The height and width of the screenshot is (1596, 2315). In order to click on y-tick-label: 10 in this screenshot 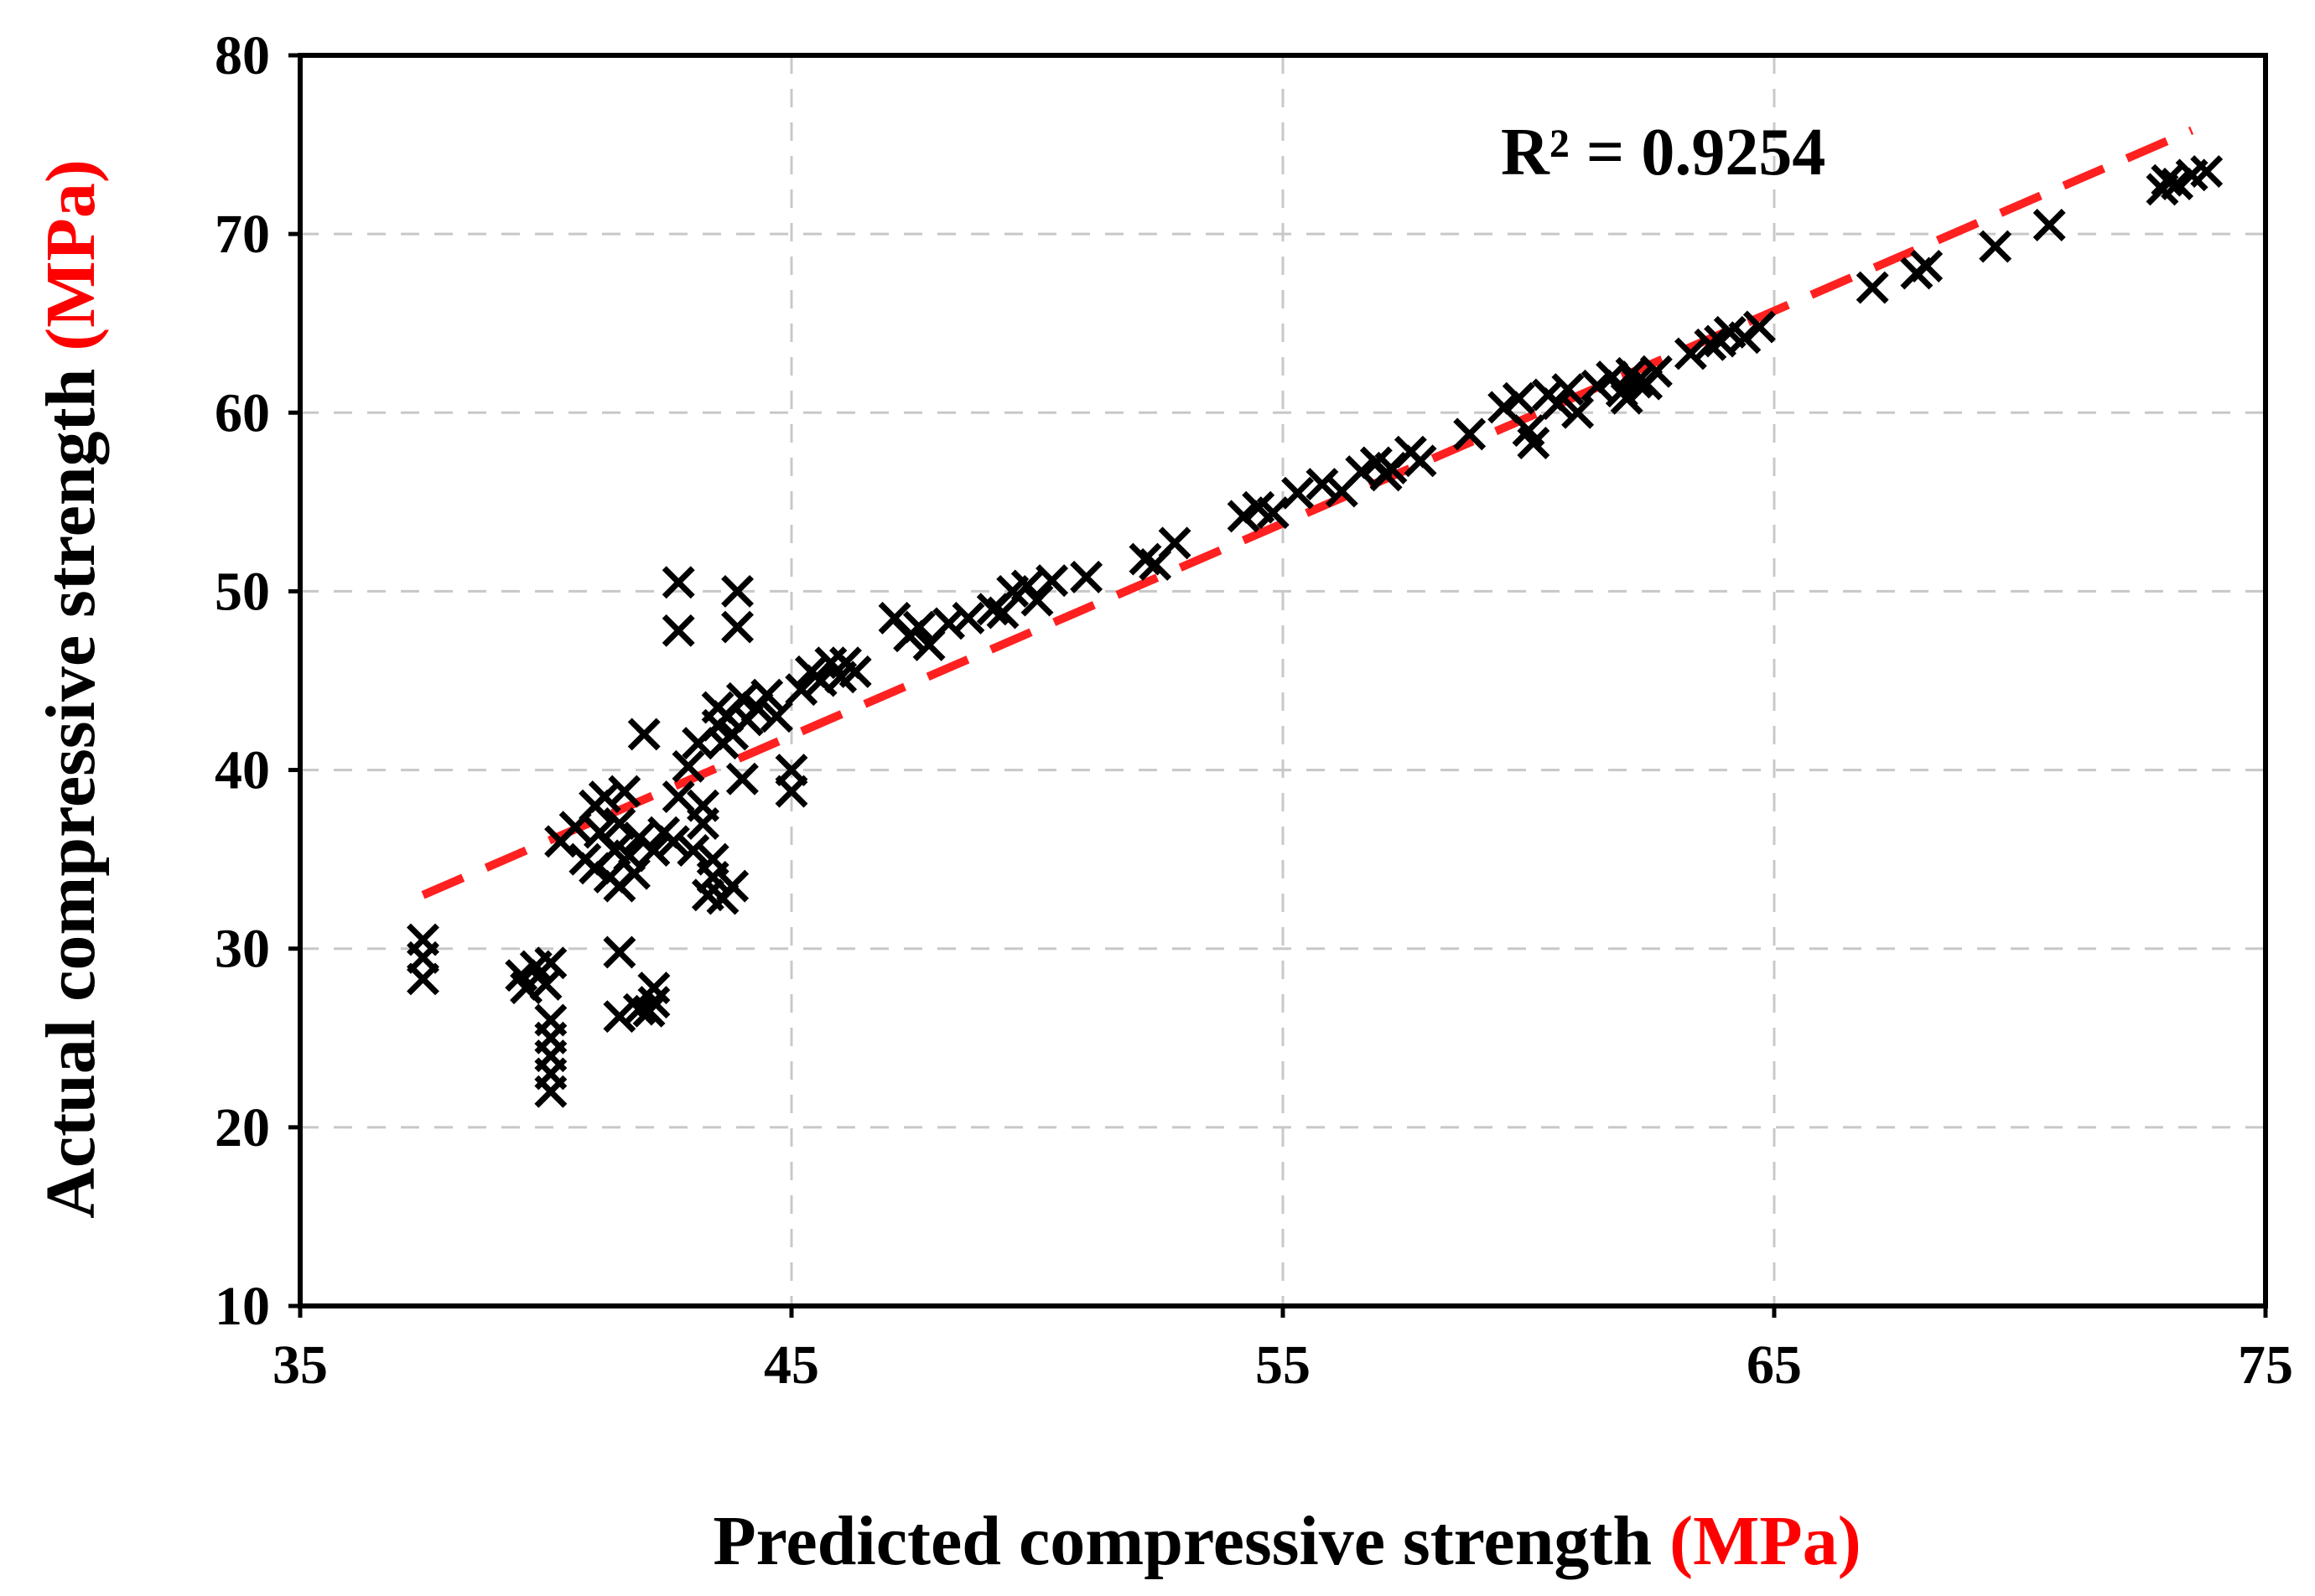, I will do `click(243, 1306)`.